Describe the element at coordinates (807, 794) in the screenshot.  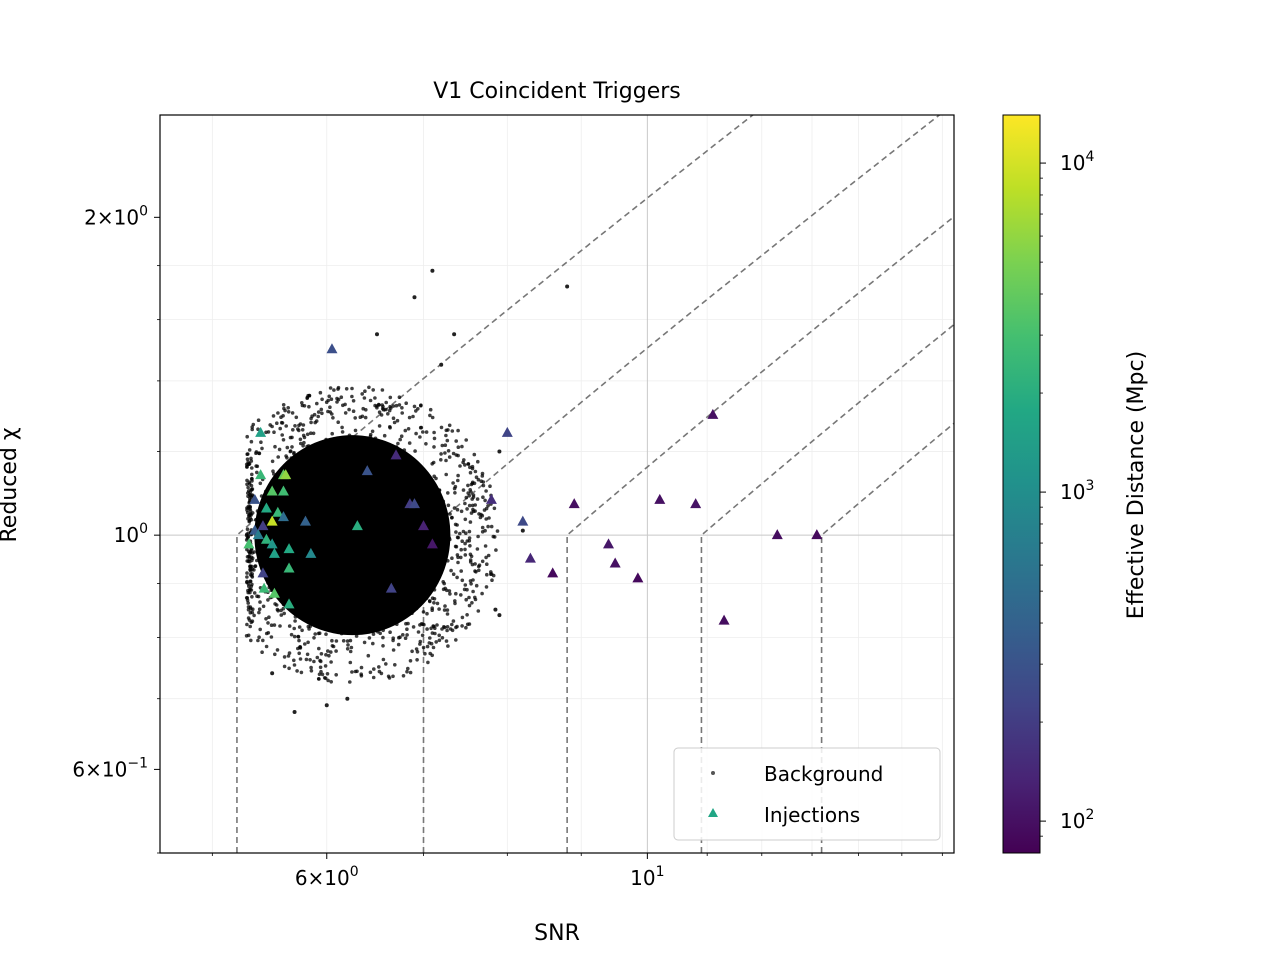
I see `legend-box` at that location.